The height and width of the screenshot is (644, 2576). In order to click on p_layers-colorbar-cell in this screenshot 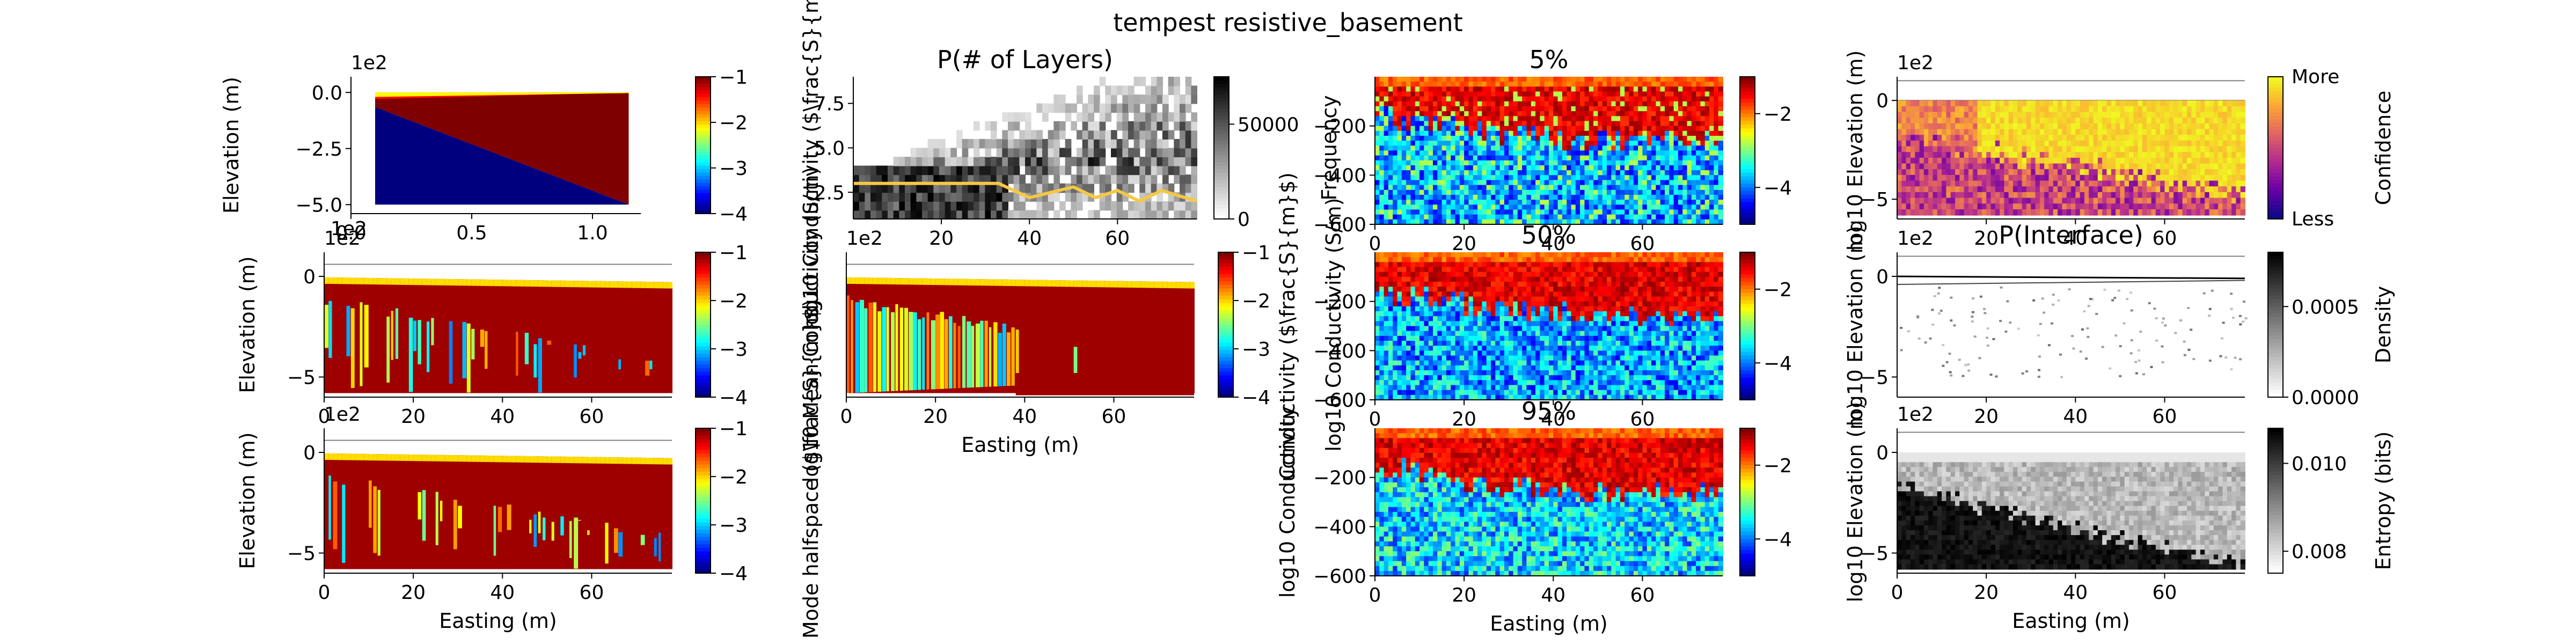, I will do `click(1221, 164)`.